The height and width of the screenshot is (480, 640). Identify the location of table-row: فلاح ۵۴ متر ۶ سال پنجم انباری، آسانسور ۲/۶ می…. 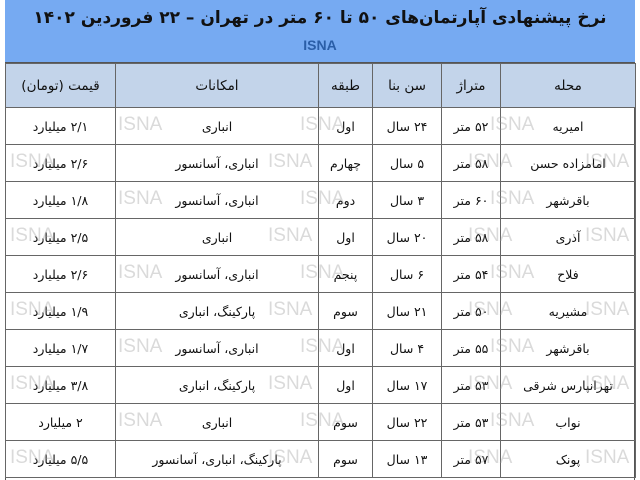
(320, 274).